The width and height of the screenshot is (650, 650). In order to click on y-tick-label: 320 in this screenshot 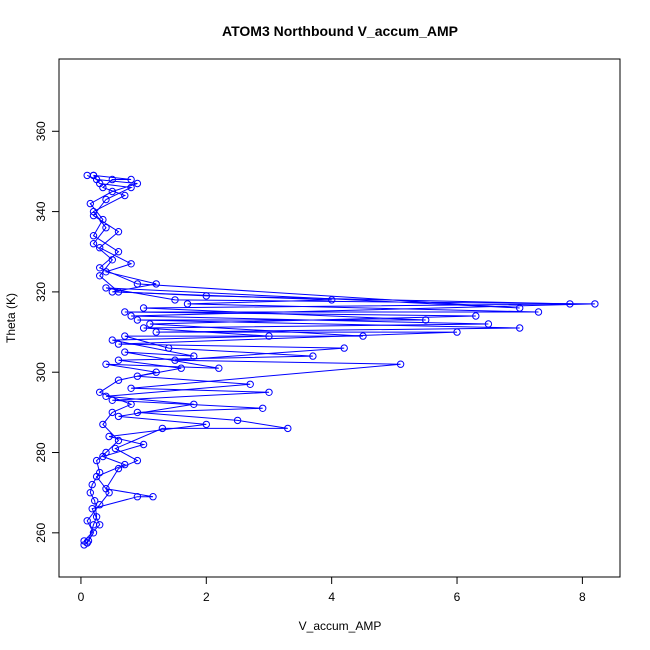, I will do `click(41, 292)`.